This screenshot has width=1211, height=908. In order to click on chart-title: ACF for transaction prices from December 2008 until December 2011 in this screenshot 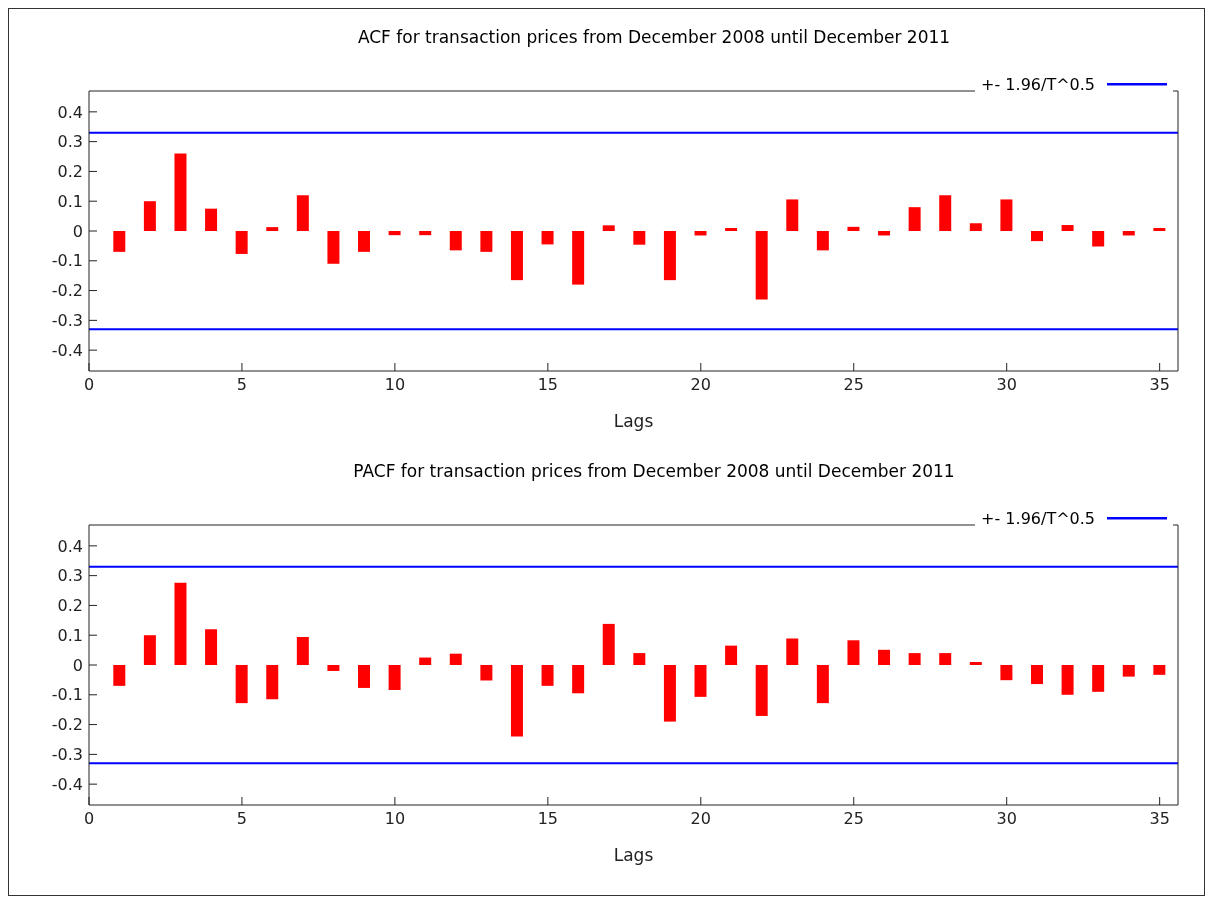, I will do `click(654, 38)`.